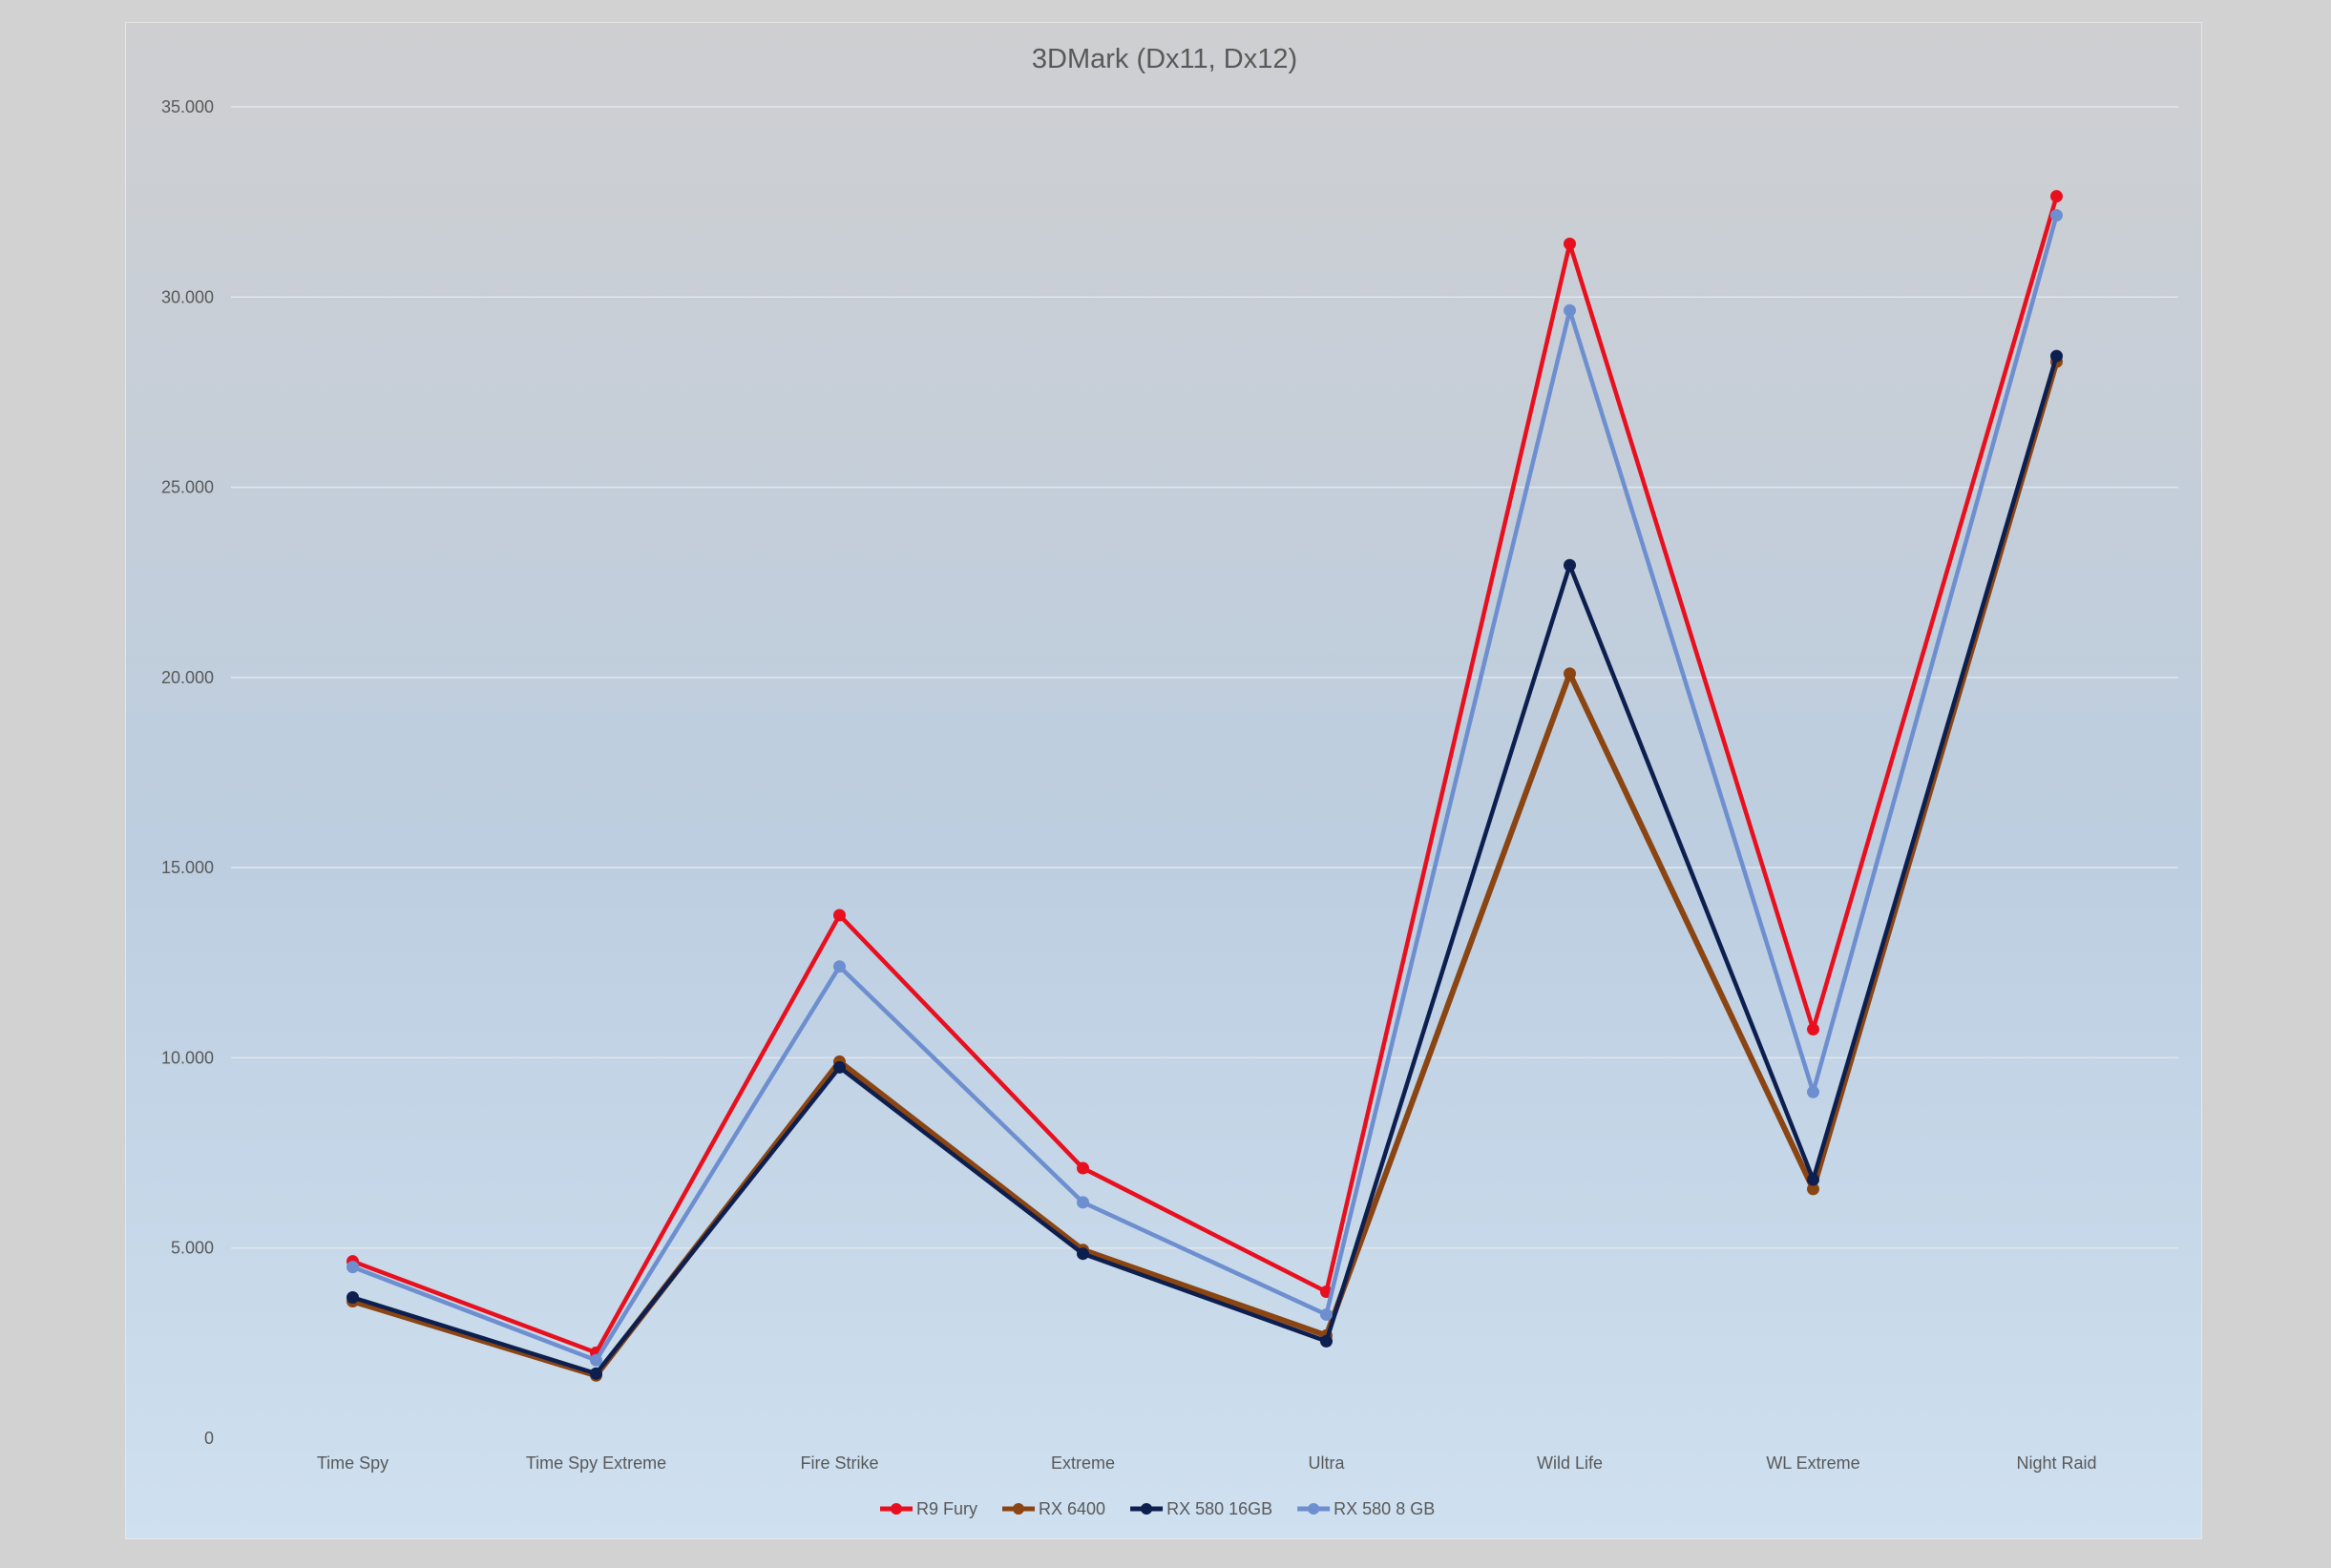 The width and height of the screenshot is (2331, 1568). Describe the element at coordinates (352, 1463) in the screenshot. I see `x-tick-label: Time Spy` at that location.